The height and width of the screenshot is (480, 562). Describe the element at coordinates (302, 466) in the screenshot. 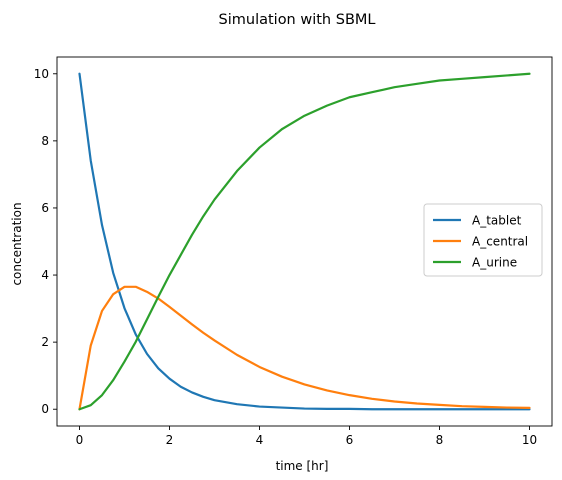

I see `x-axis-label: time [hr]` at that location.